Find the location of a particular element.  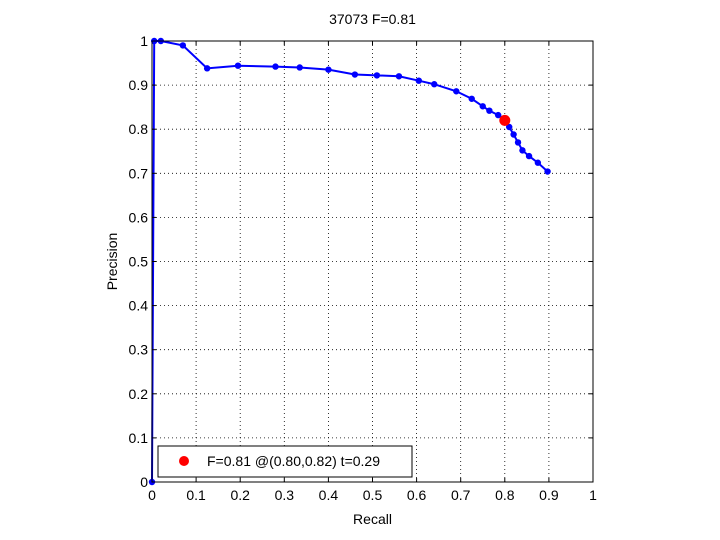

x-tick-label: 0.6 is located at coordinates (417, 495).